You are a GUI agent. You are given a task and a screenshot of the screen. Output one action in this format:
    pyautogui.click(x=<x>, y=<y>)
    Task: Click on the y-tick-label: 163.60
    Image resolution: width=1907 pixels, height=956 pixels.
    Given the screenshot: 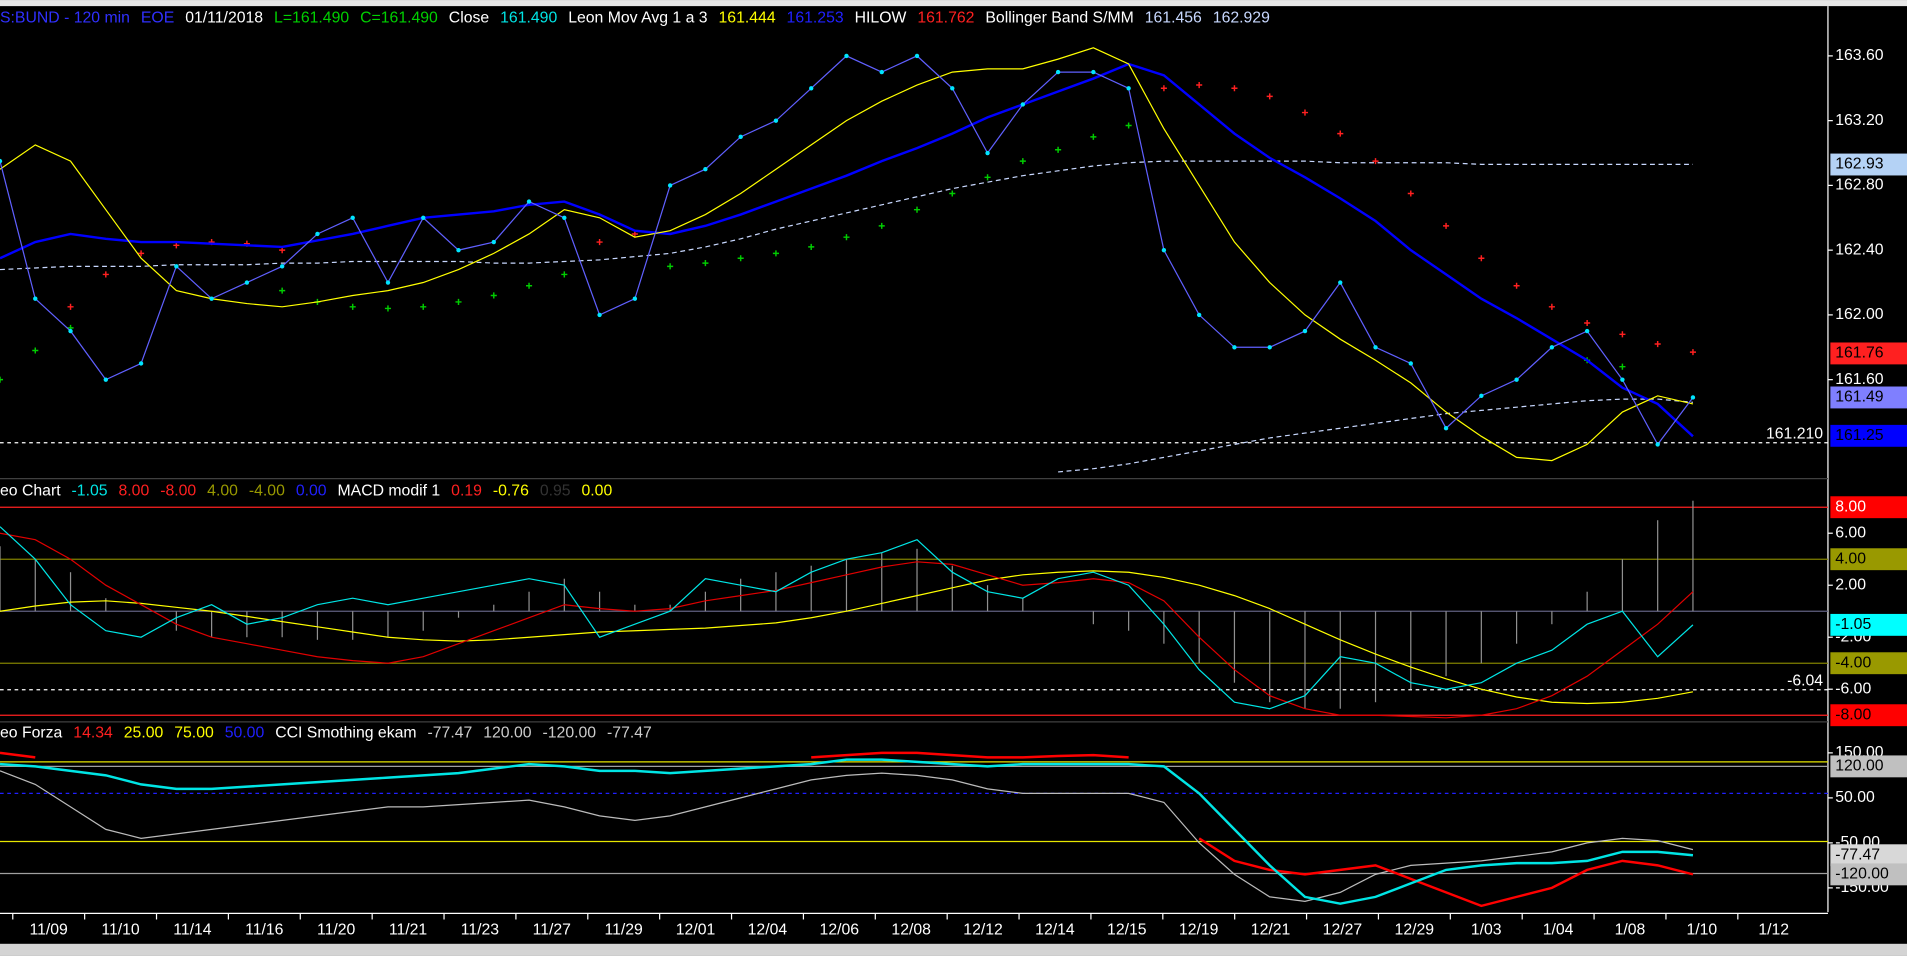 What is the action you would take?
    pyautogui.click(x=1859, y=55)
    